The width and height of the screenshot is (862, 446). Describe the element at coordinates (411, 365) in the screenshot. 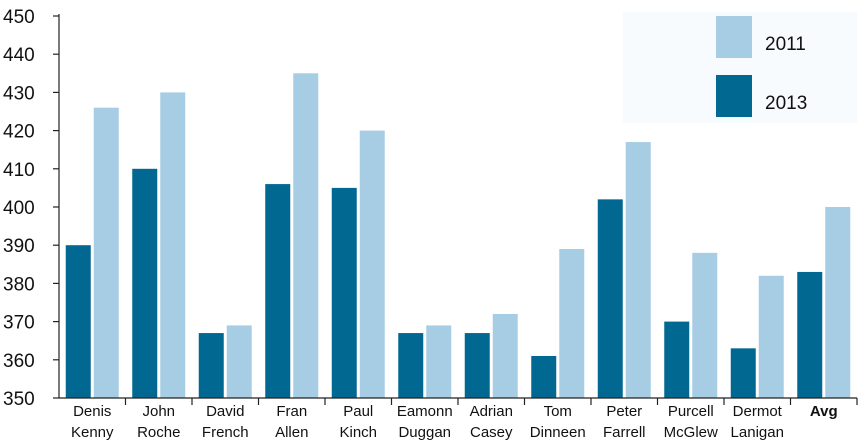

I see `bar-2013-eamonn-duggan` at that location.